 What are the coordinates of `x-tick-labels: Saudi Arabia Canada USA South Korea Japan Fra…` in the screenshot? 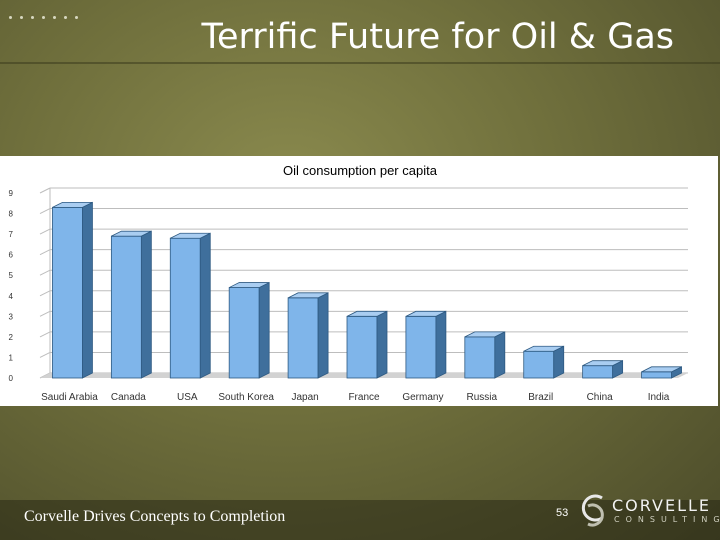 It's located at (355, 397).